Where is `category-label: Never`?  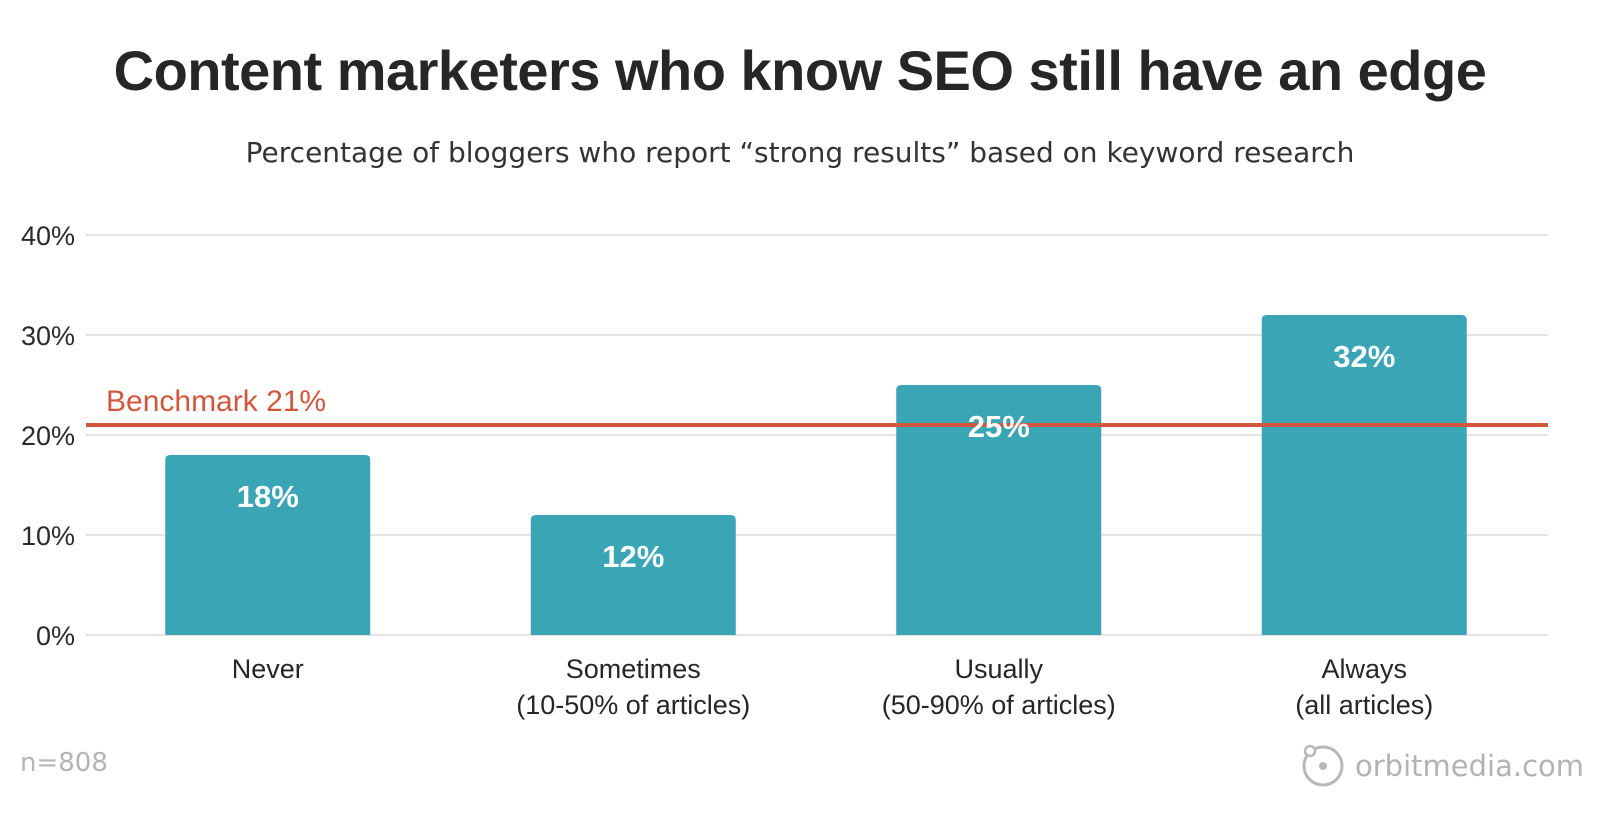
category-label: Never is located at coordinates (268, 669).